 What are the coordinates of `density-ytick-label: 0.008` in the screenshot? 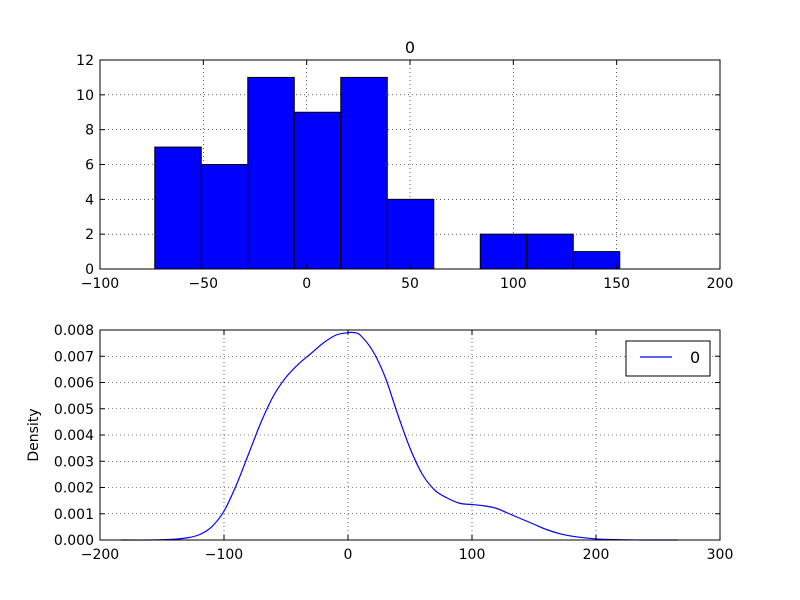 It's located at (74, 331).